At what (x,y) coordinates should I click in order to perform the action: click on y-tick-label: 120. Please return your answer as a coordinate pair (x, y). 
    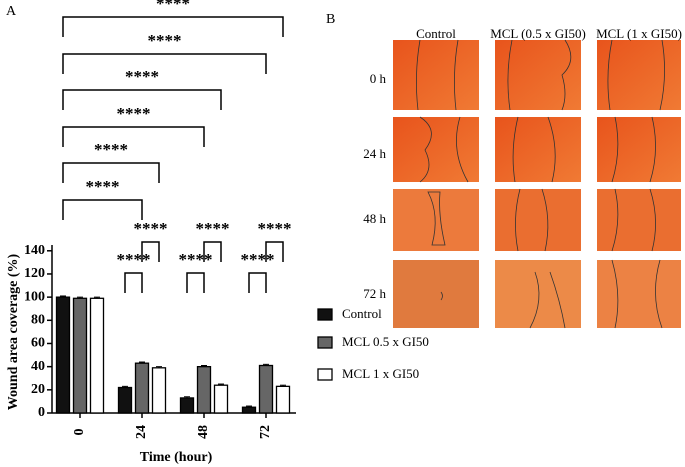
    Looking at the image, I should click on (34, 273).